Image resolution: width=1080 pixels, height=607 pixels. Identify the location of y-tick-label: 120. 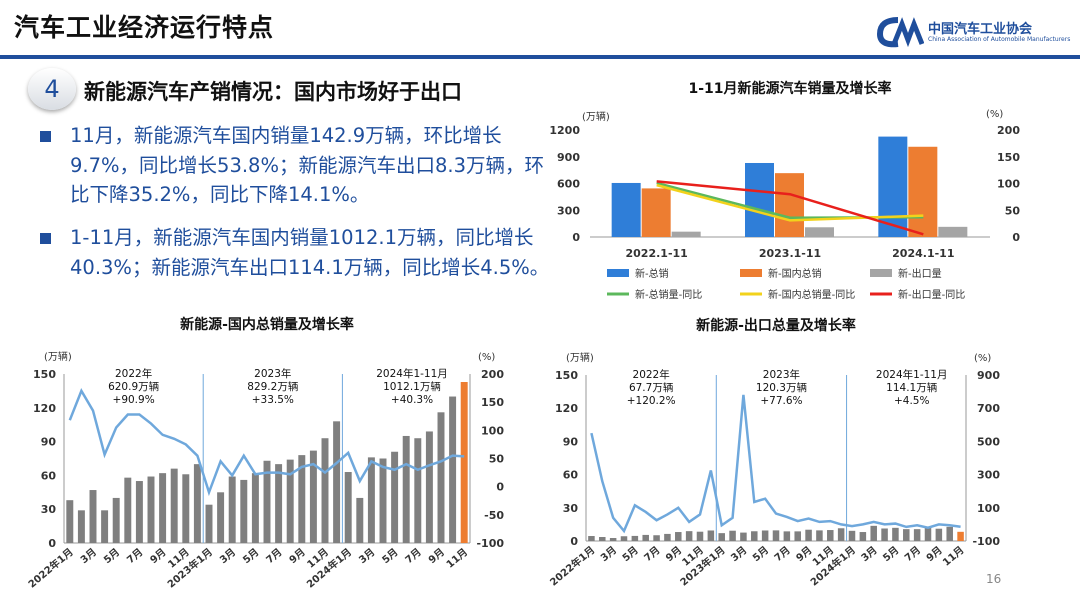
(566, 408).